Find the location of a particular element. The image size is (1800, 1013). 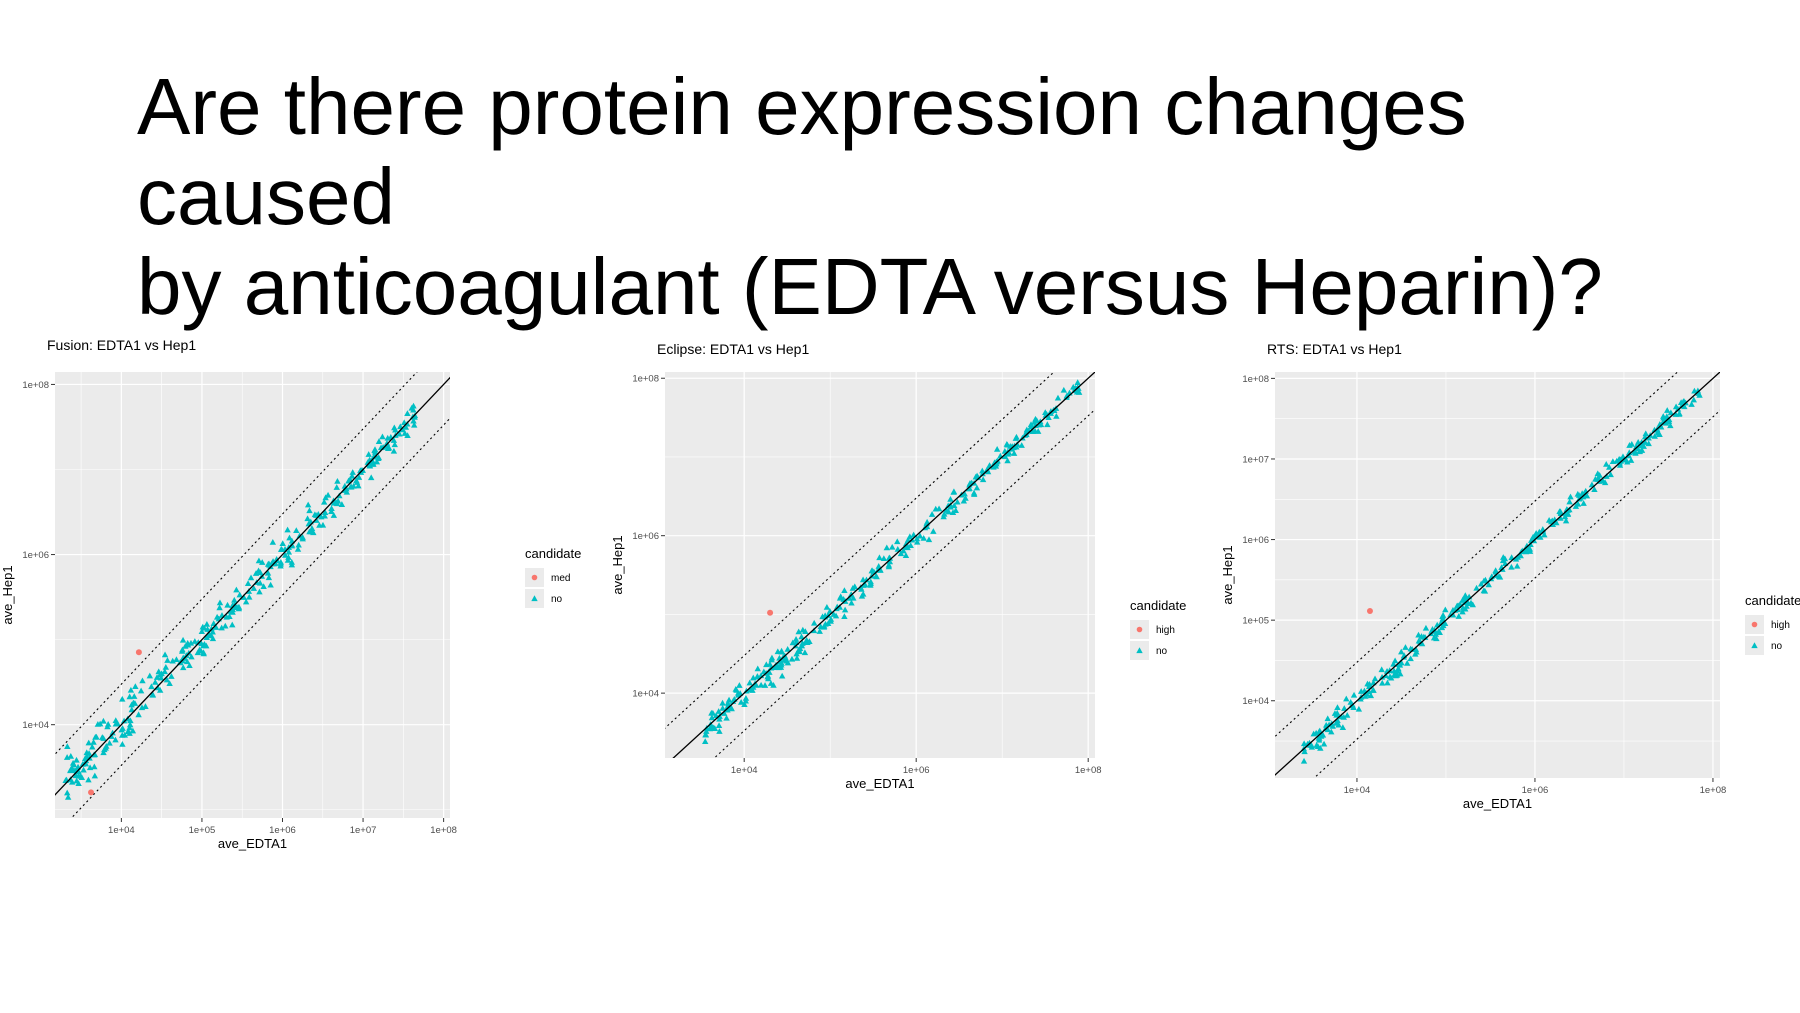

legend: candidate high no is located at coordinates (1158, 629).